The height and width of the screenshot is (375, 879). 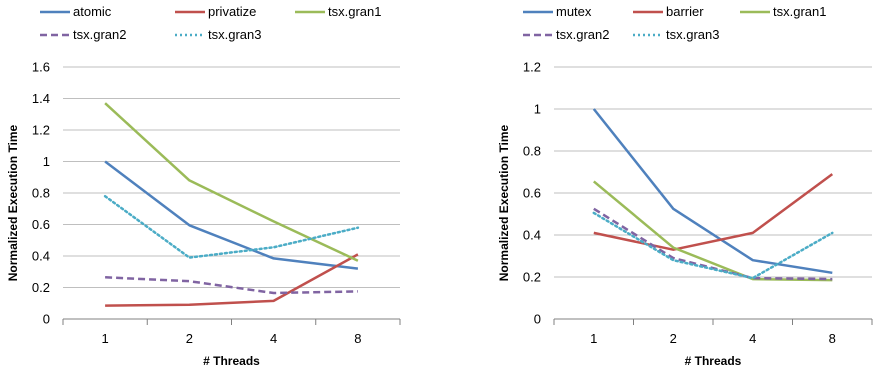 What do you see at coordinates (685, 11) in the screenshot?
I see `legend-label: barrier` at bounding box center [685, 11].